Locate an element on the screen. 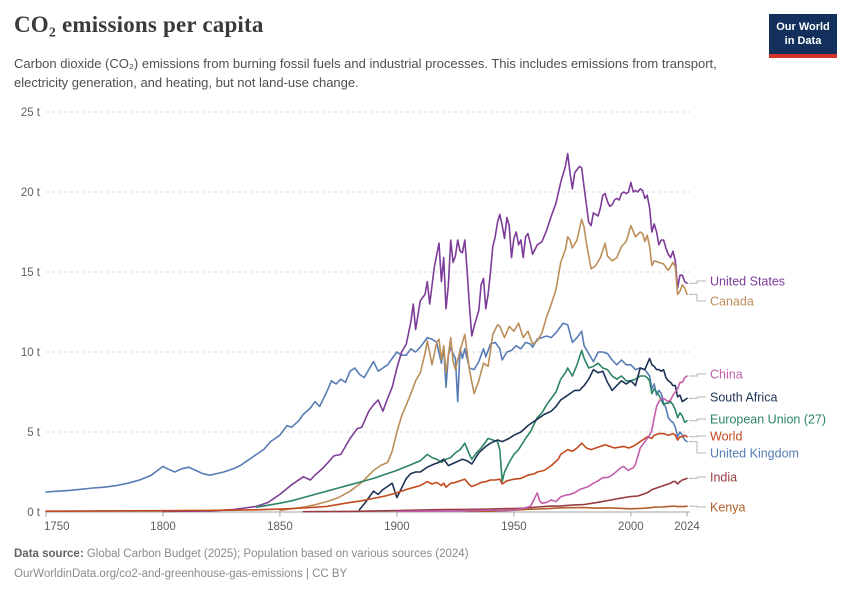 The width and height of the screenshot is (850, 600). label-connector-united-states is located at coordinates (697, 282).